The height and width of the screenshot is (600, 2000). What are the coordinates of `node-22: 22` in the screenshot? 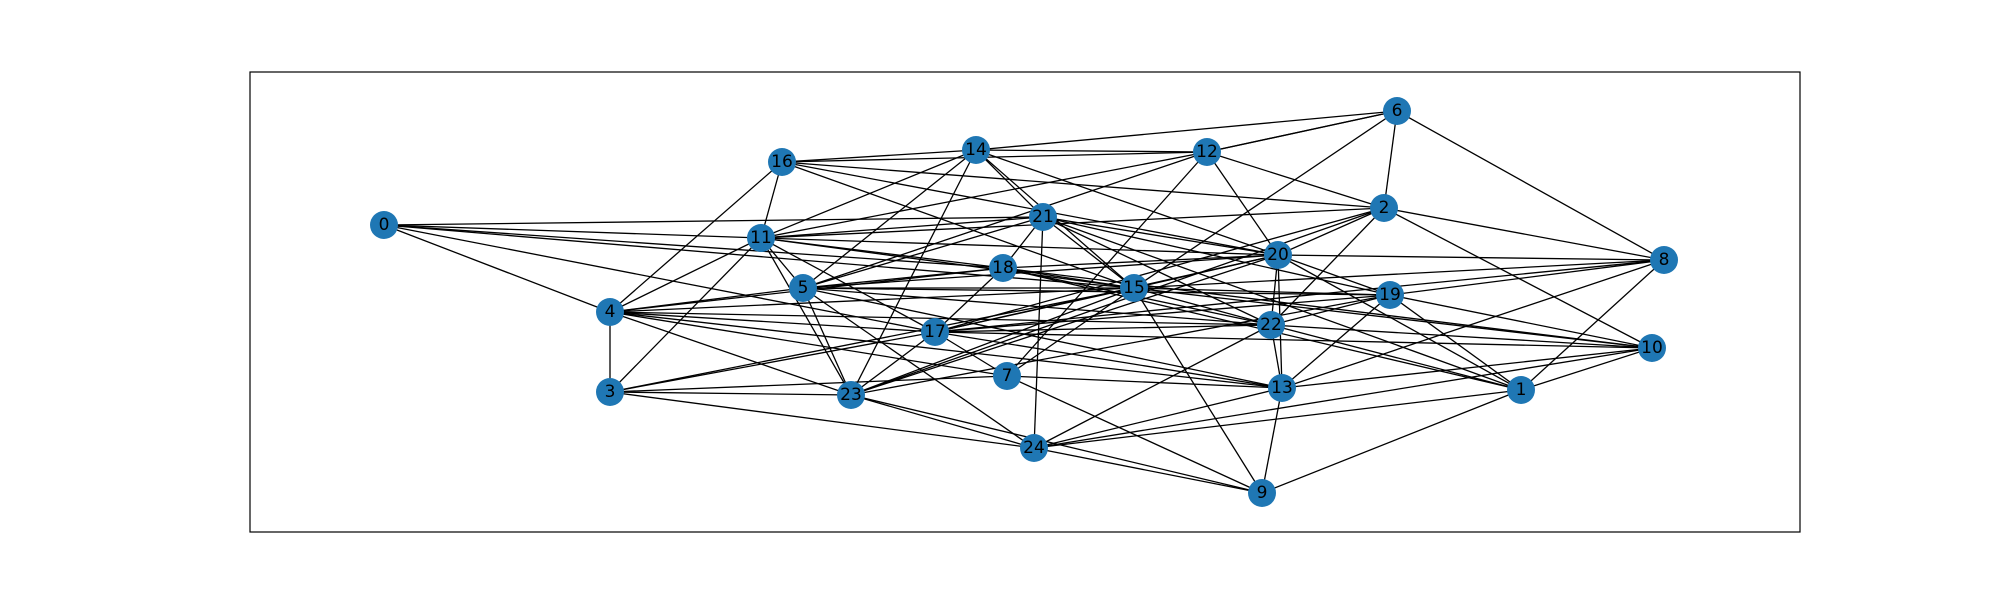 It's located at (1271, 325).